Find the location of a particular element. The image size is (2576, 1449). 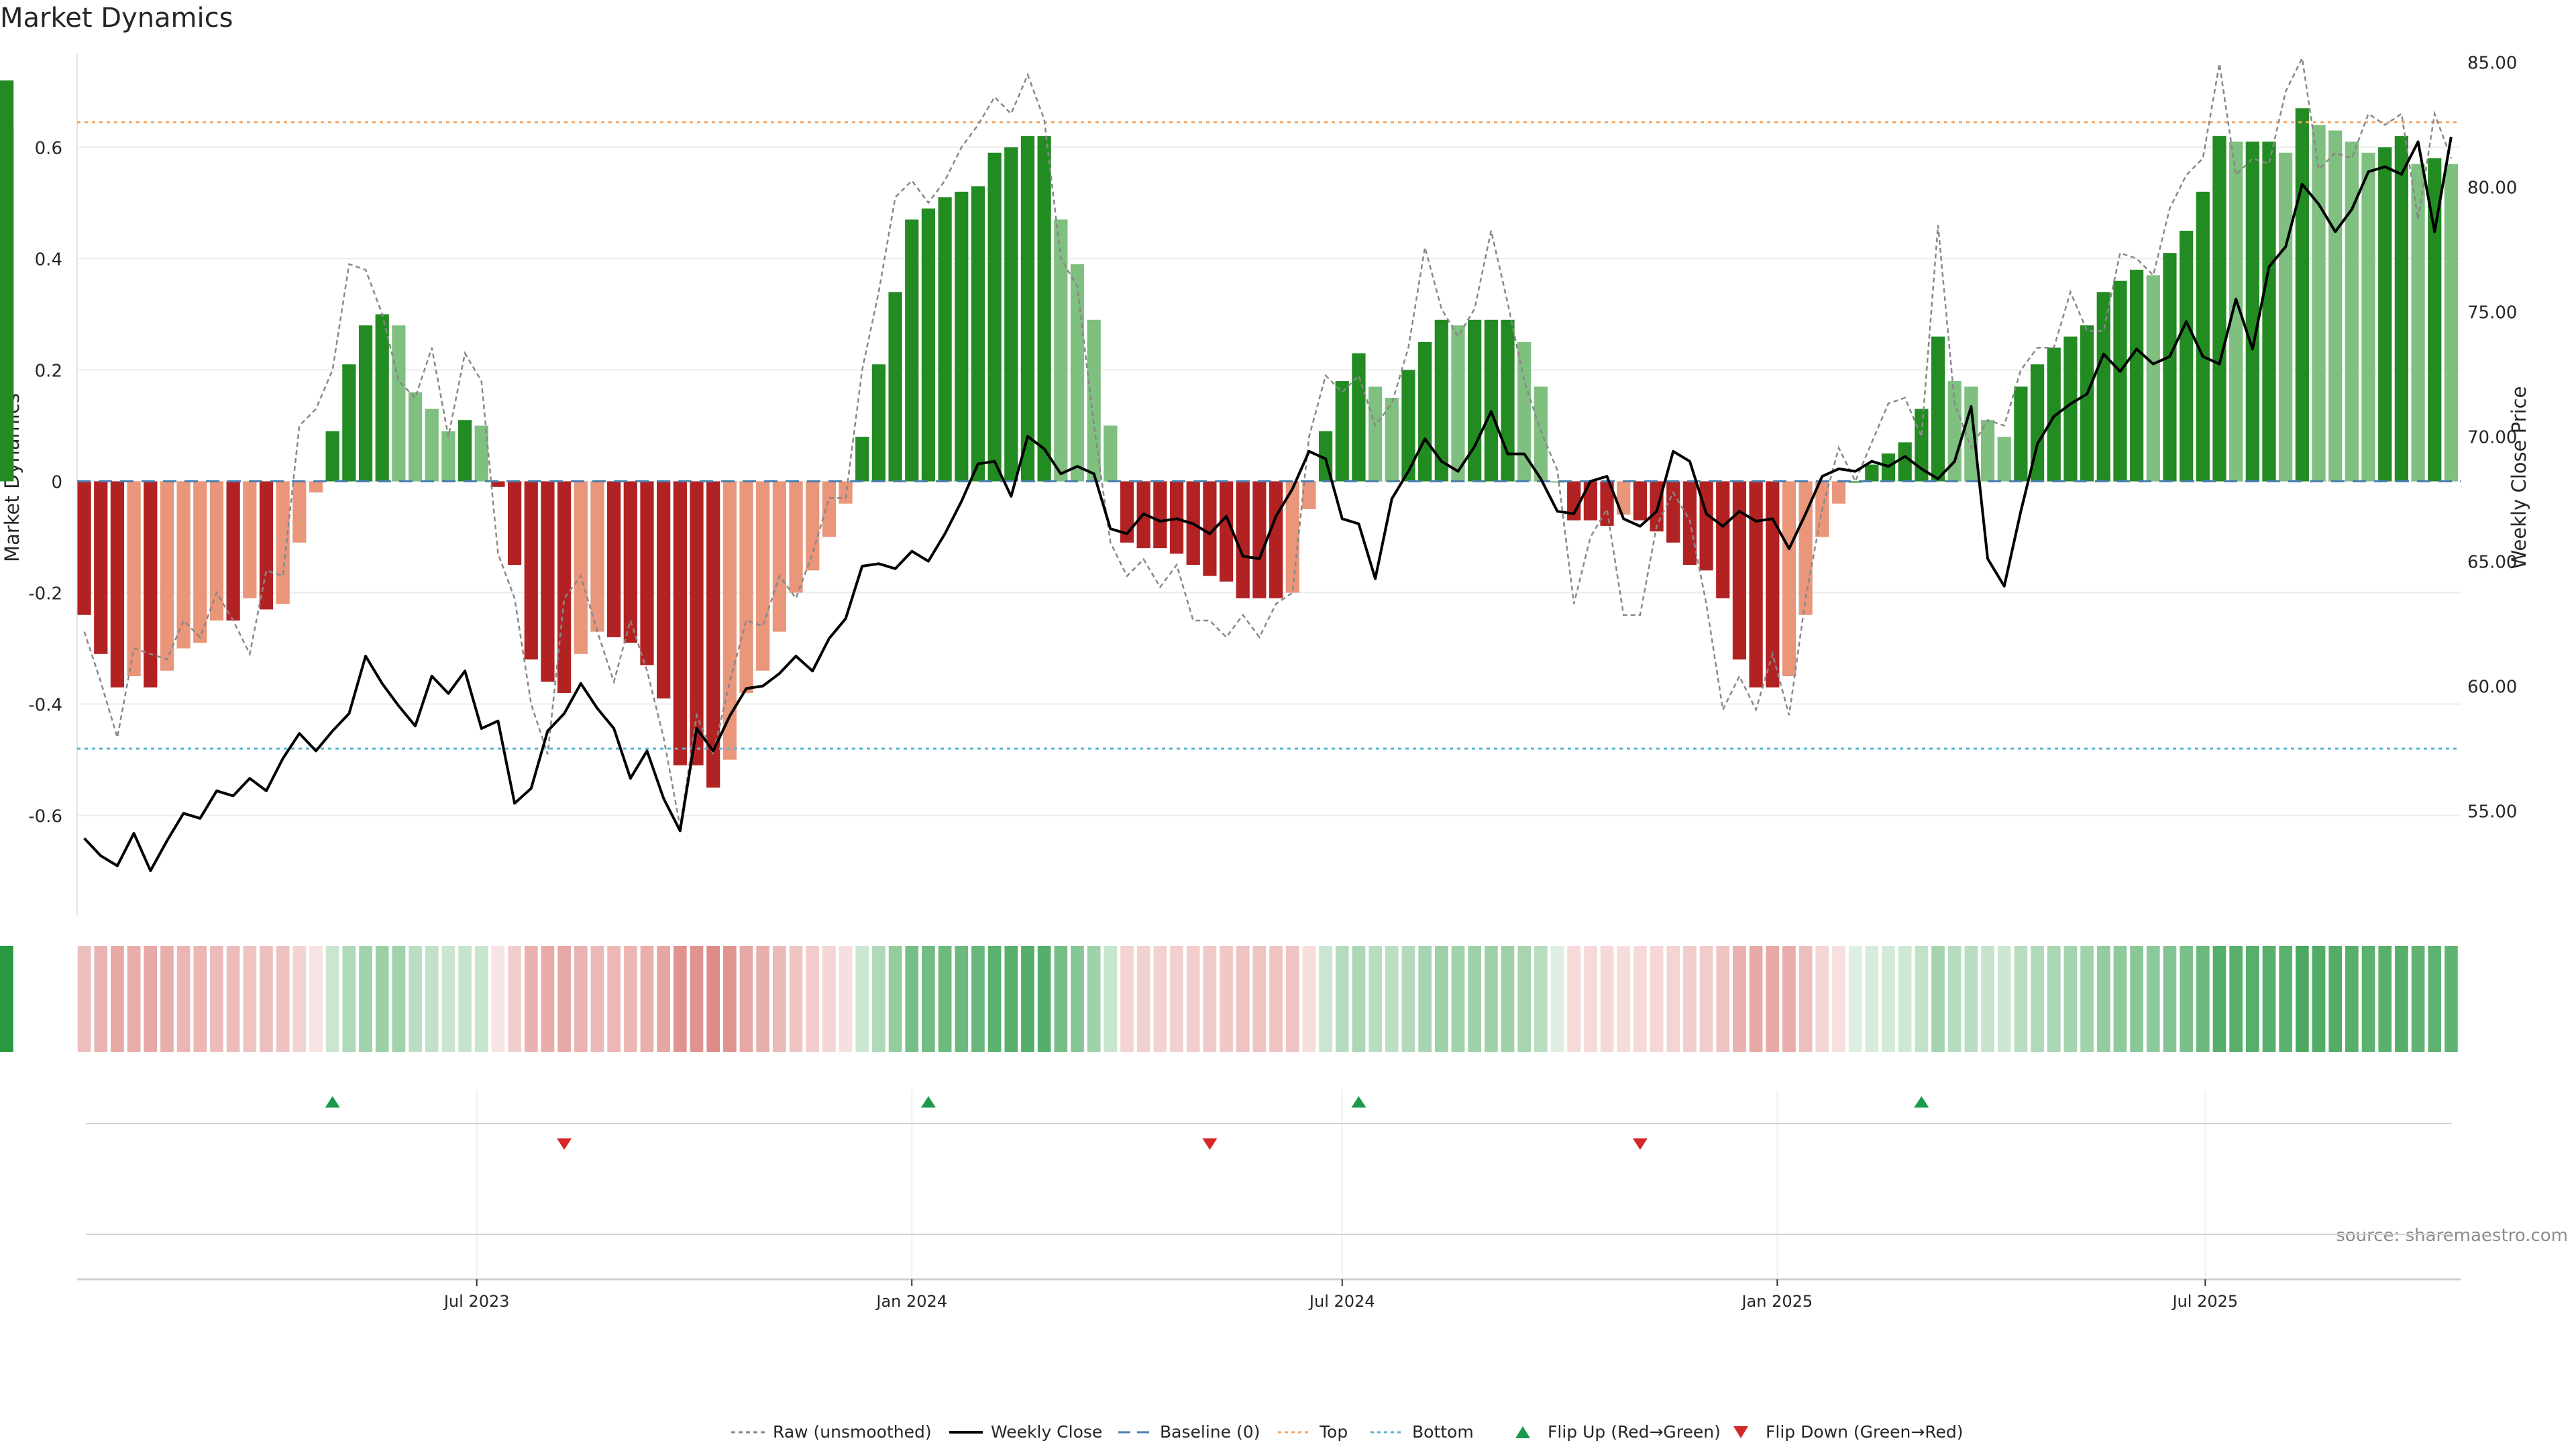

y-right-tick-label: 65.00 is located at coordinates (2492, 563).